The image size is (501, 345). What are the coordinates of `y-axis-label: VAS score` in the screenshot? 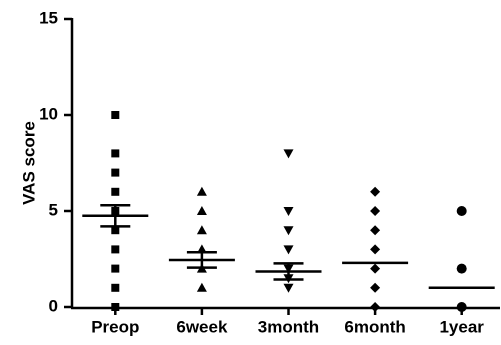 It's located at (28, 163).